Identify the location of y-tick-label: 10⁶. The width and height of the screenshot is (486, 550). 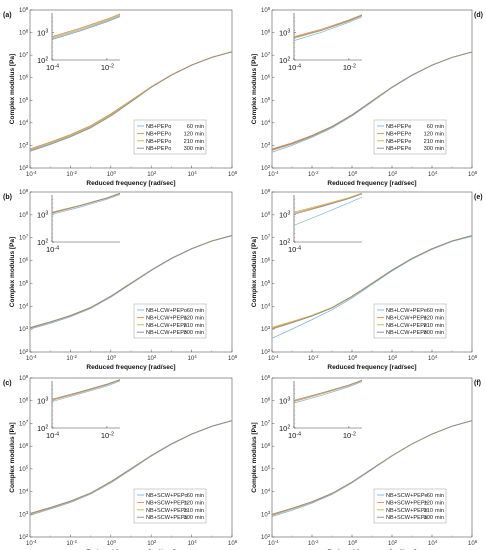
(24, 78).